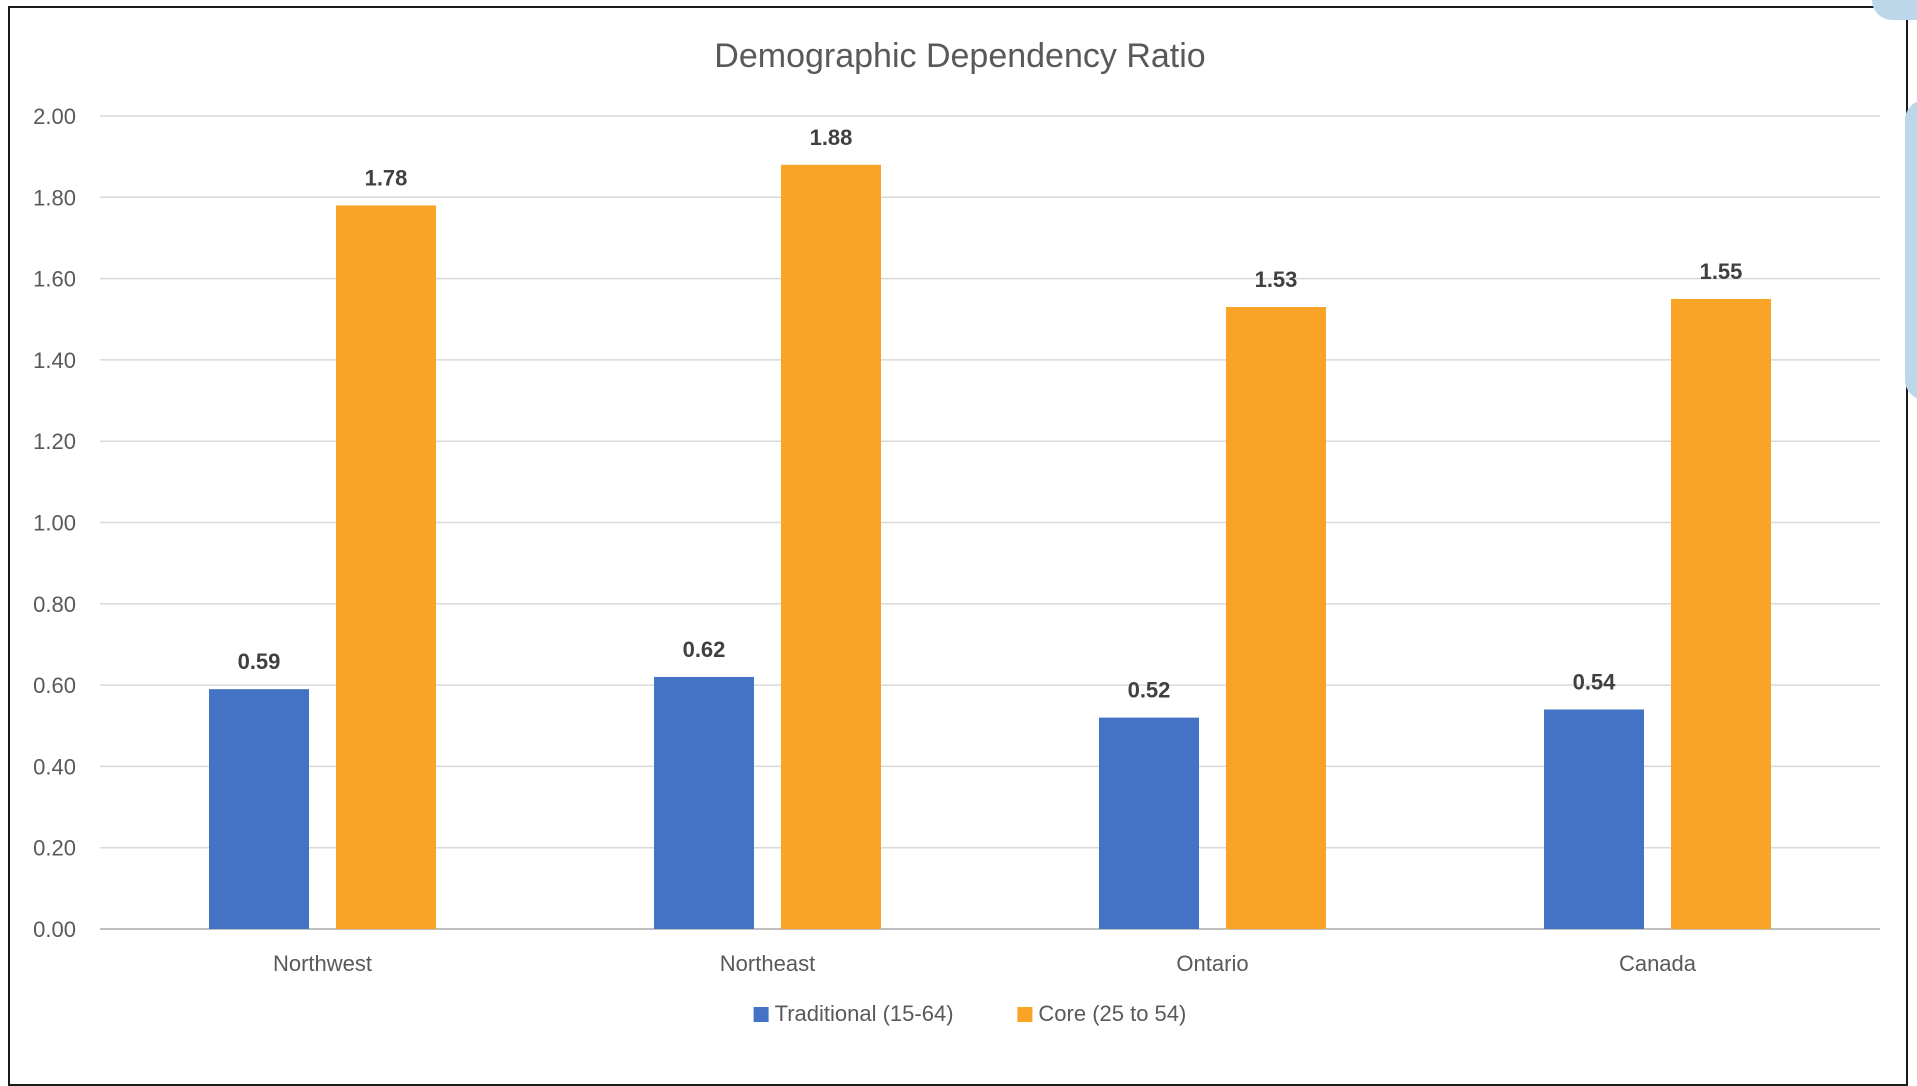  Describe the element at coordinates (54, 848) in the screenshot. I see `y-tick-label: 0.20` at that location.